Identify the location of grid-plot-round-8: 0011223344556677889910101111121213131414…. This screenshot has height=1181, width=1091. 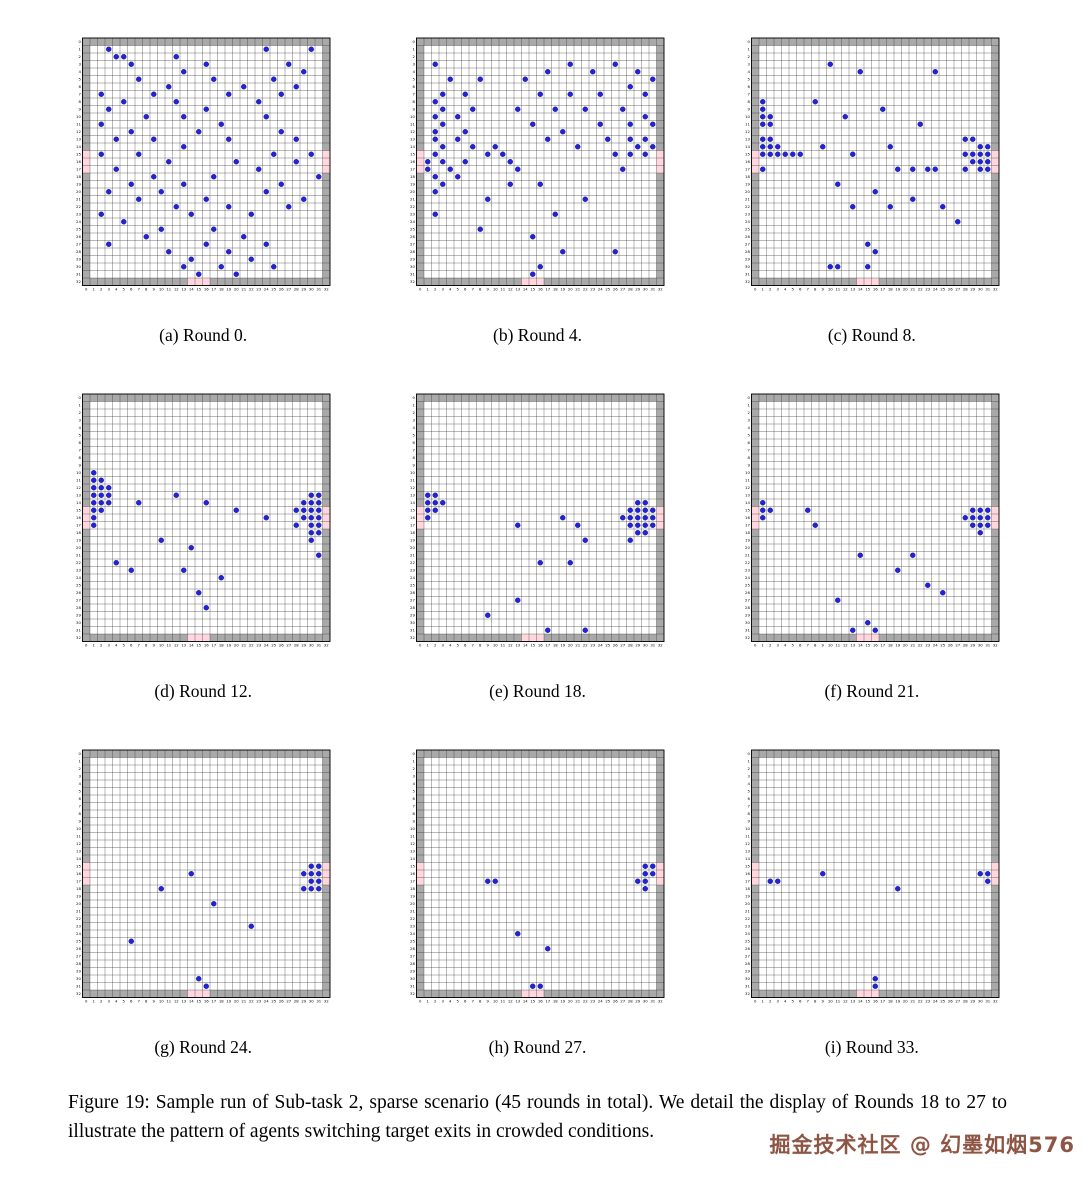
(872, 164).